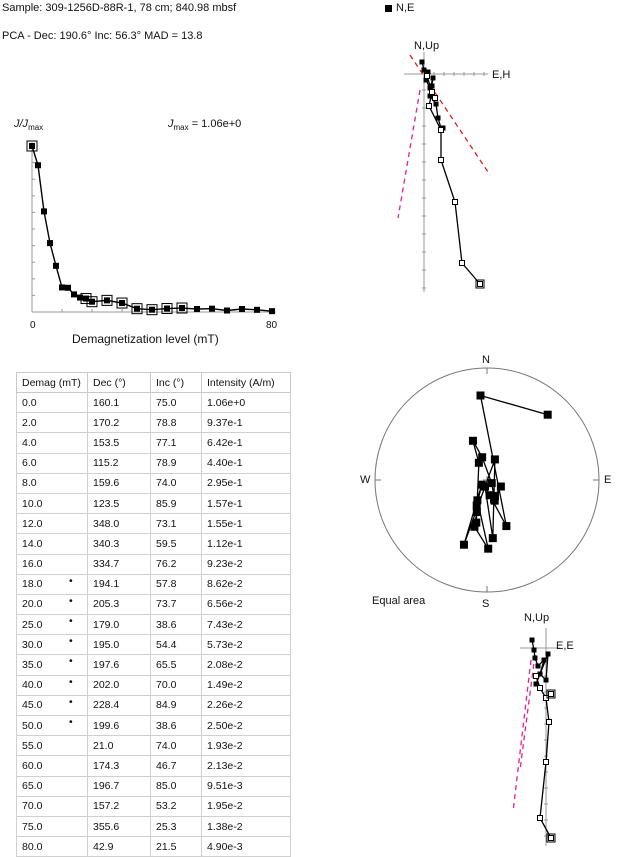  I want to click on header-intensity: Intensity (A/m), so click(246, 382).